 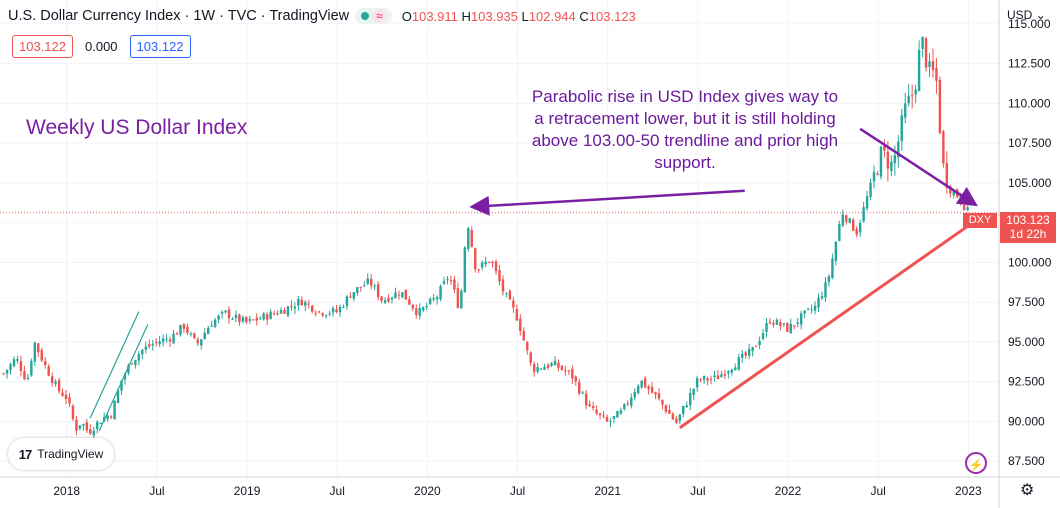 I want to click on currency-label: USD ⌄, so click(x=1026, y=15).